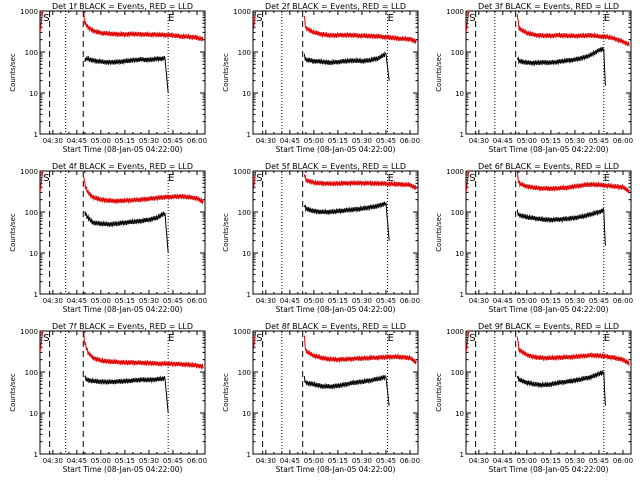 The width and height of the screenshot is (640, 480). I want to click on panel-title: Det 4f BLACK = Events, RED = LLD, so click(122, 166).